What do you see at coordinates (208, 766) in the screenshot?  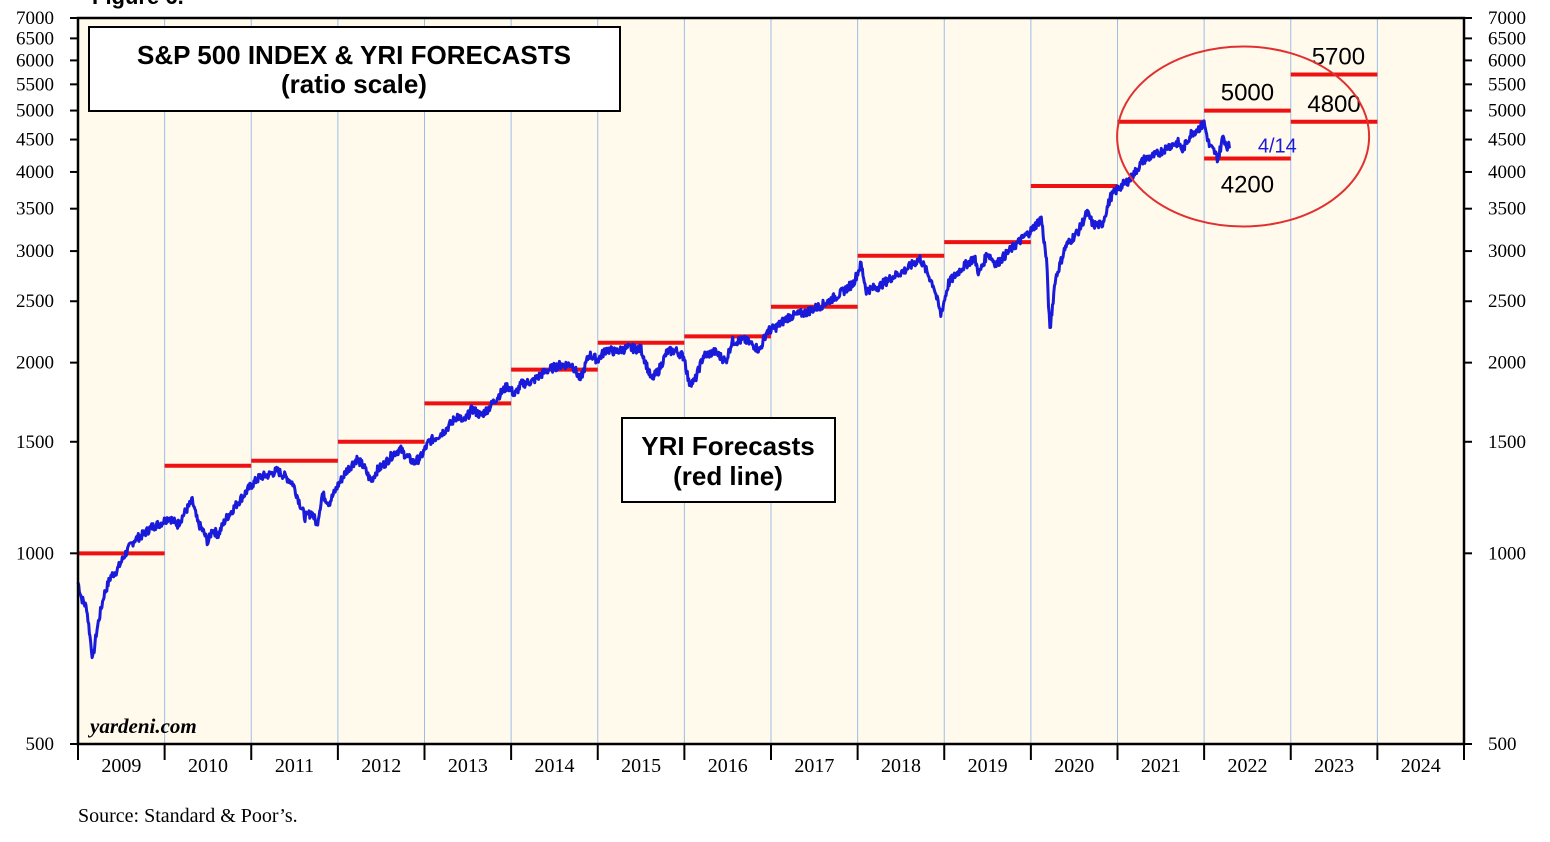 I see `x-tick-label: 2010` at bounding box center [208, 766].